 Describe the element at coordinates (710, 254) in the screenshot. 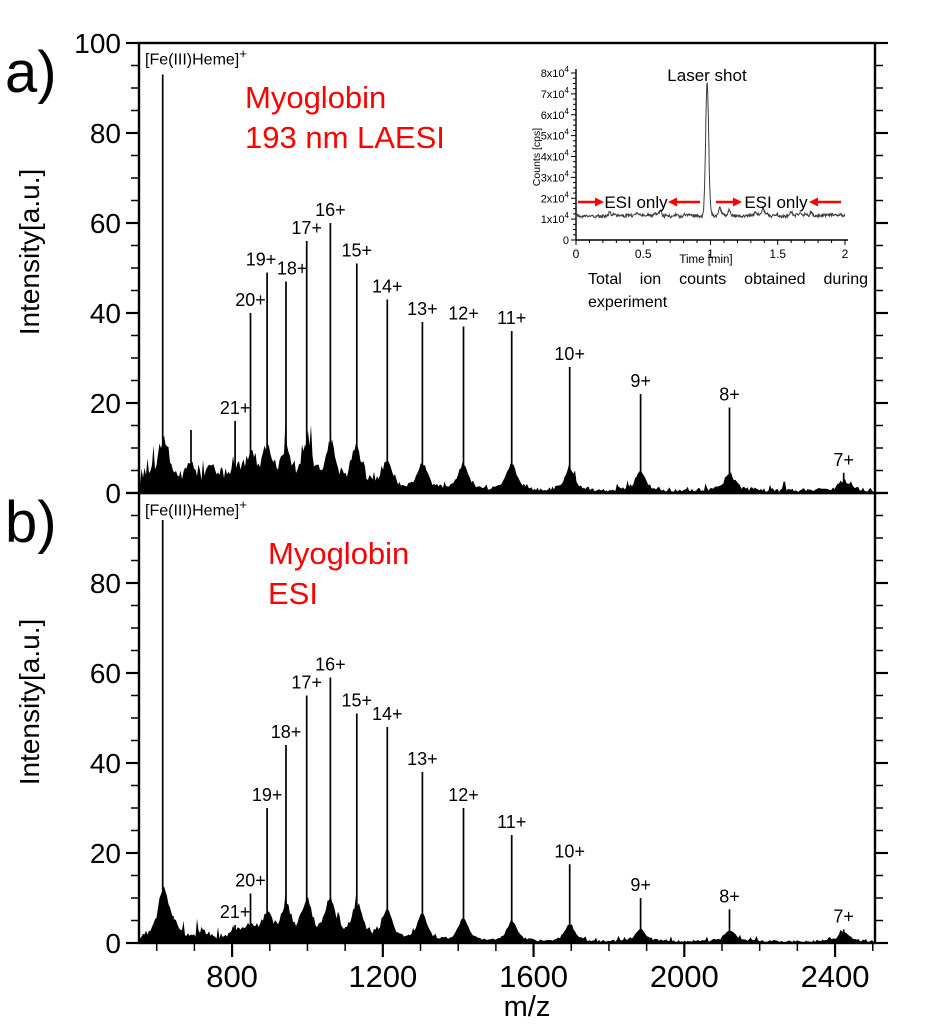

I see `inset-x-tick-label-1: 1` at that location.